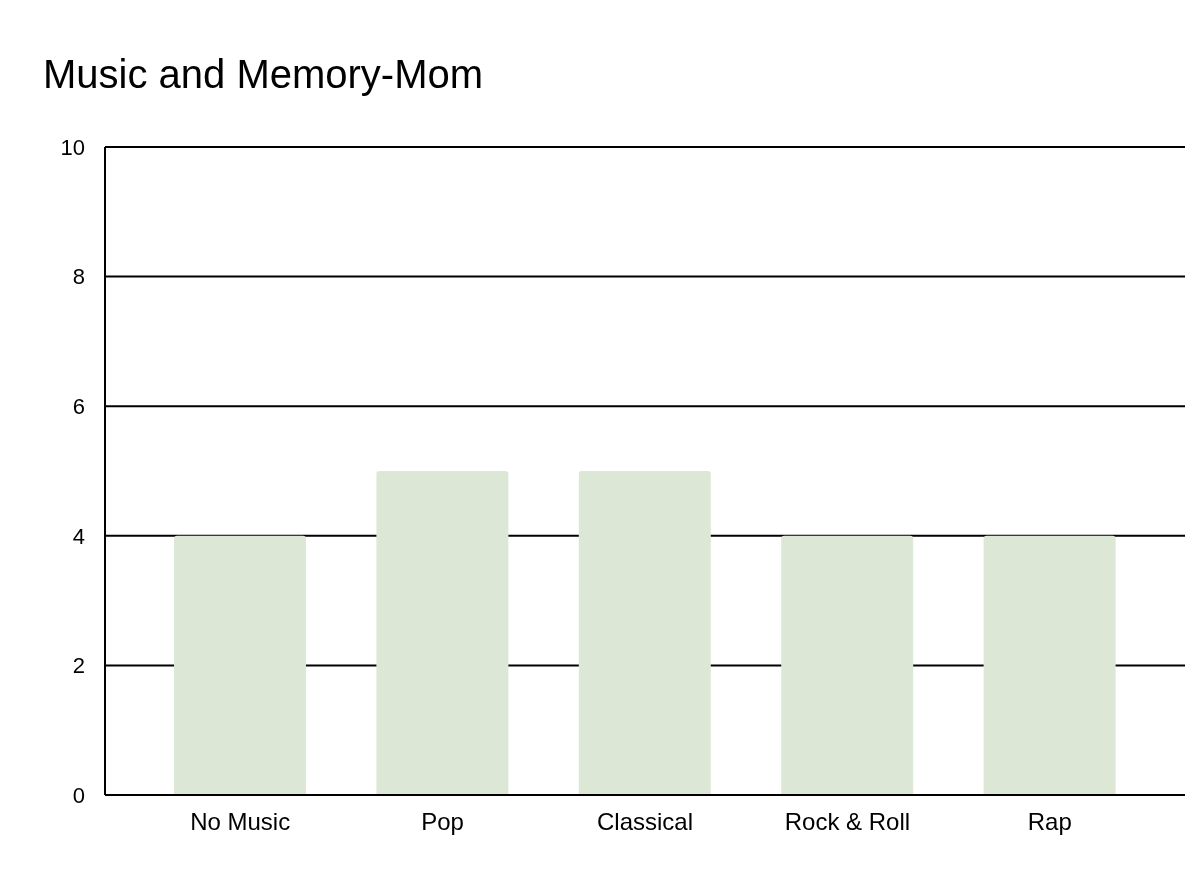 This screenshot has height=878, width=1185. What do you see at coordinates (847, 822) in the screenshot?
I see `x-tick-label: Rock & Roll` at bounding box center [847, 822].